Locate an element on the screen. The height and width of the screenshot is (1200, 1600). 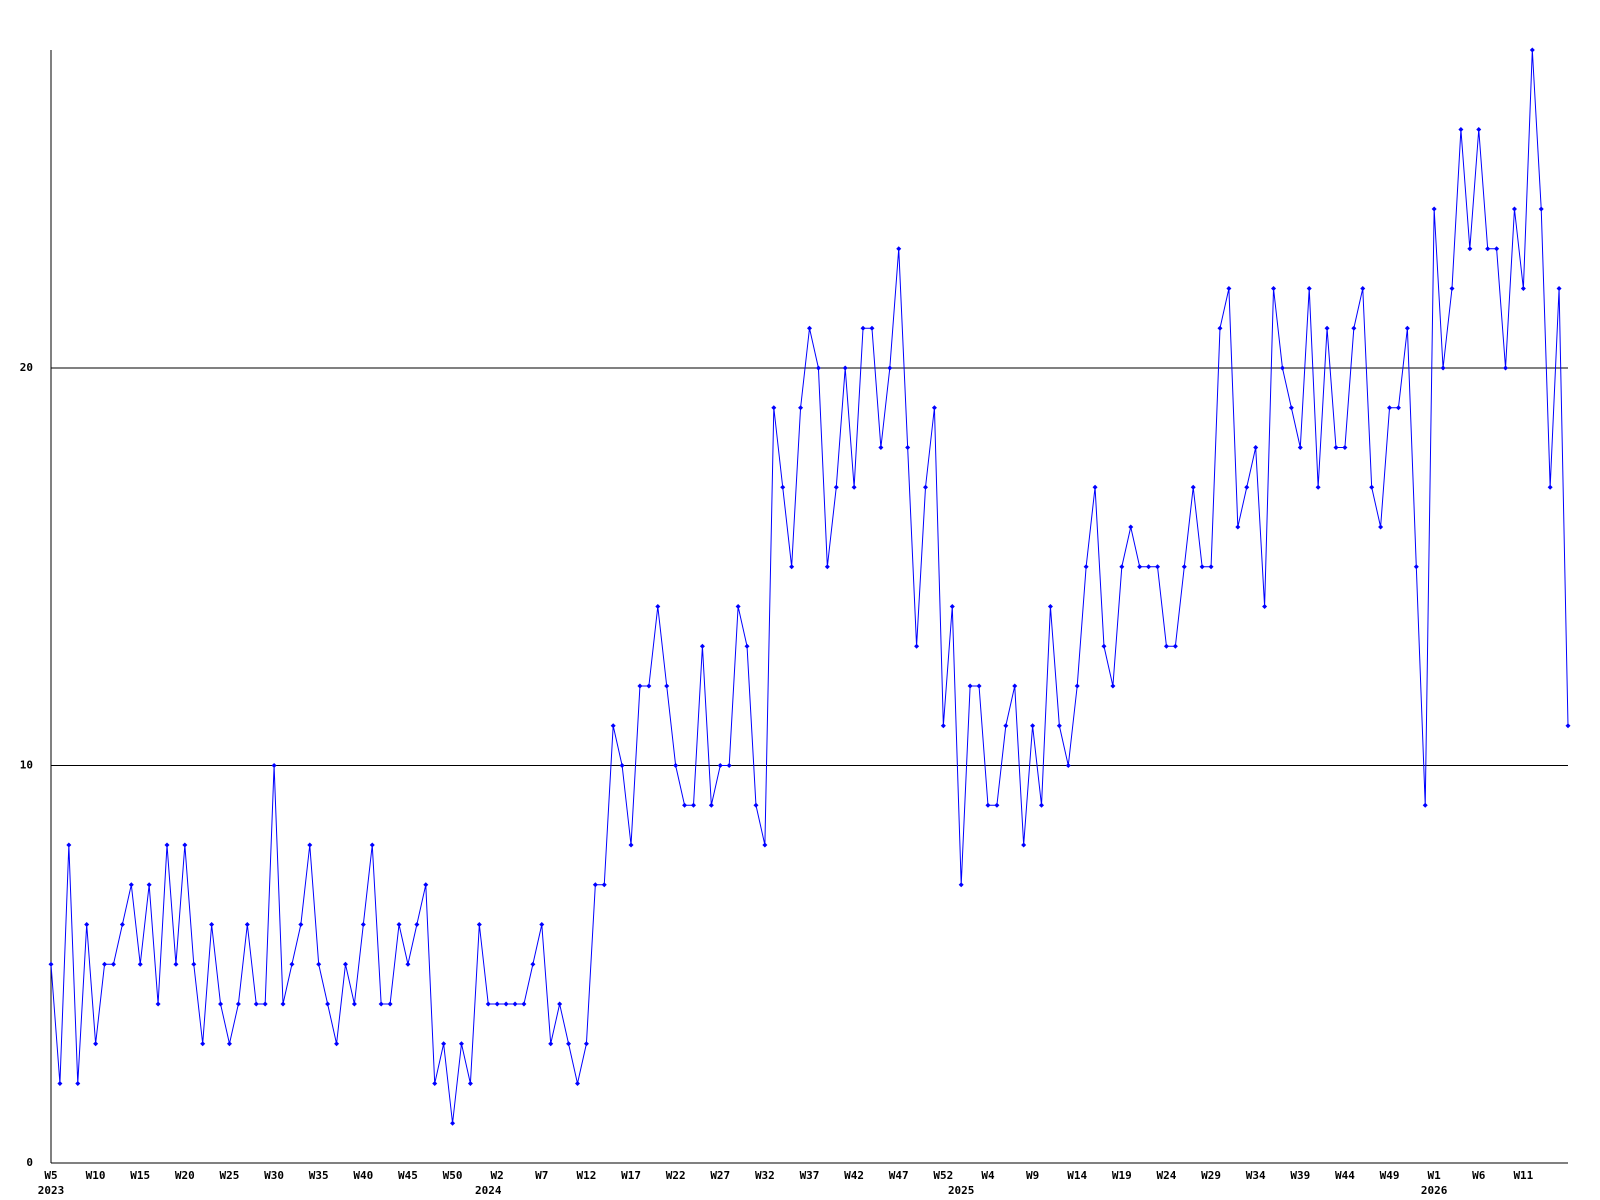
x-tick-label: W35 is located at coordinates (319, 1175).